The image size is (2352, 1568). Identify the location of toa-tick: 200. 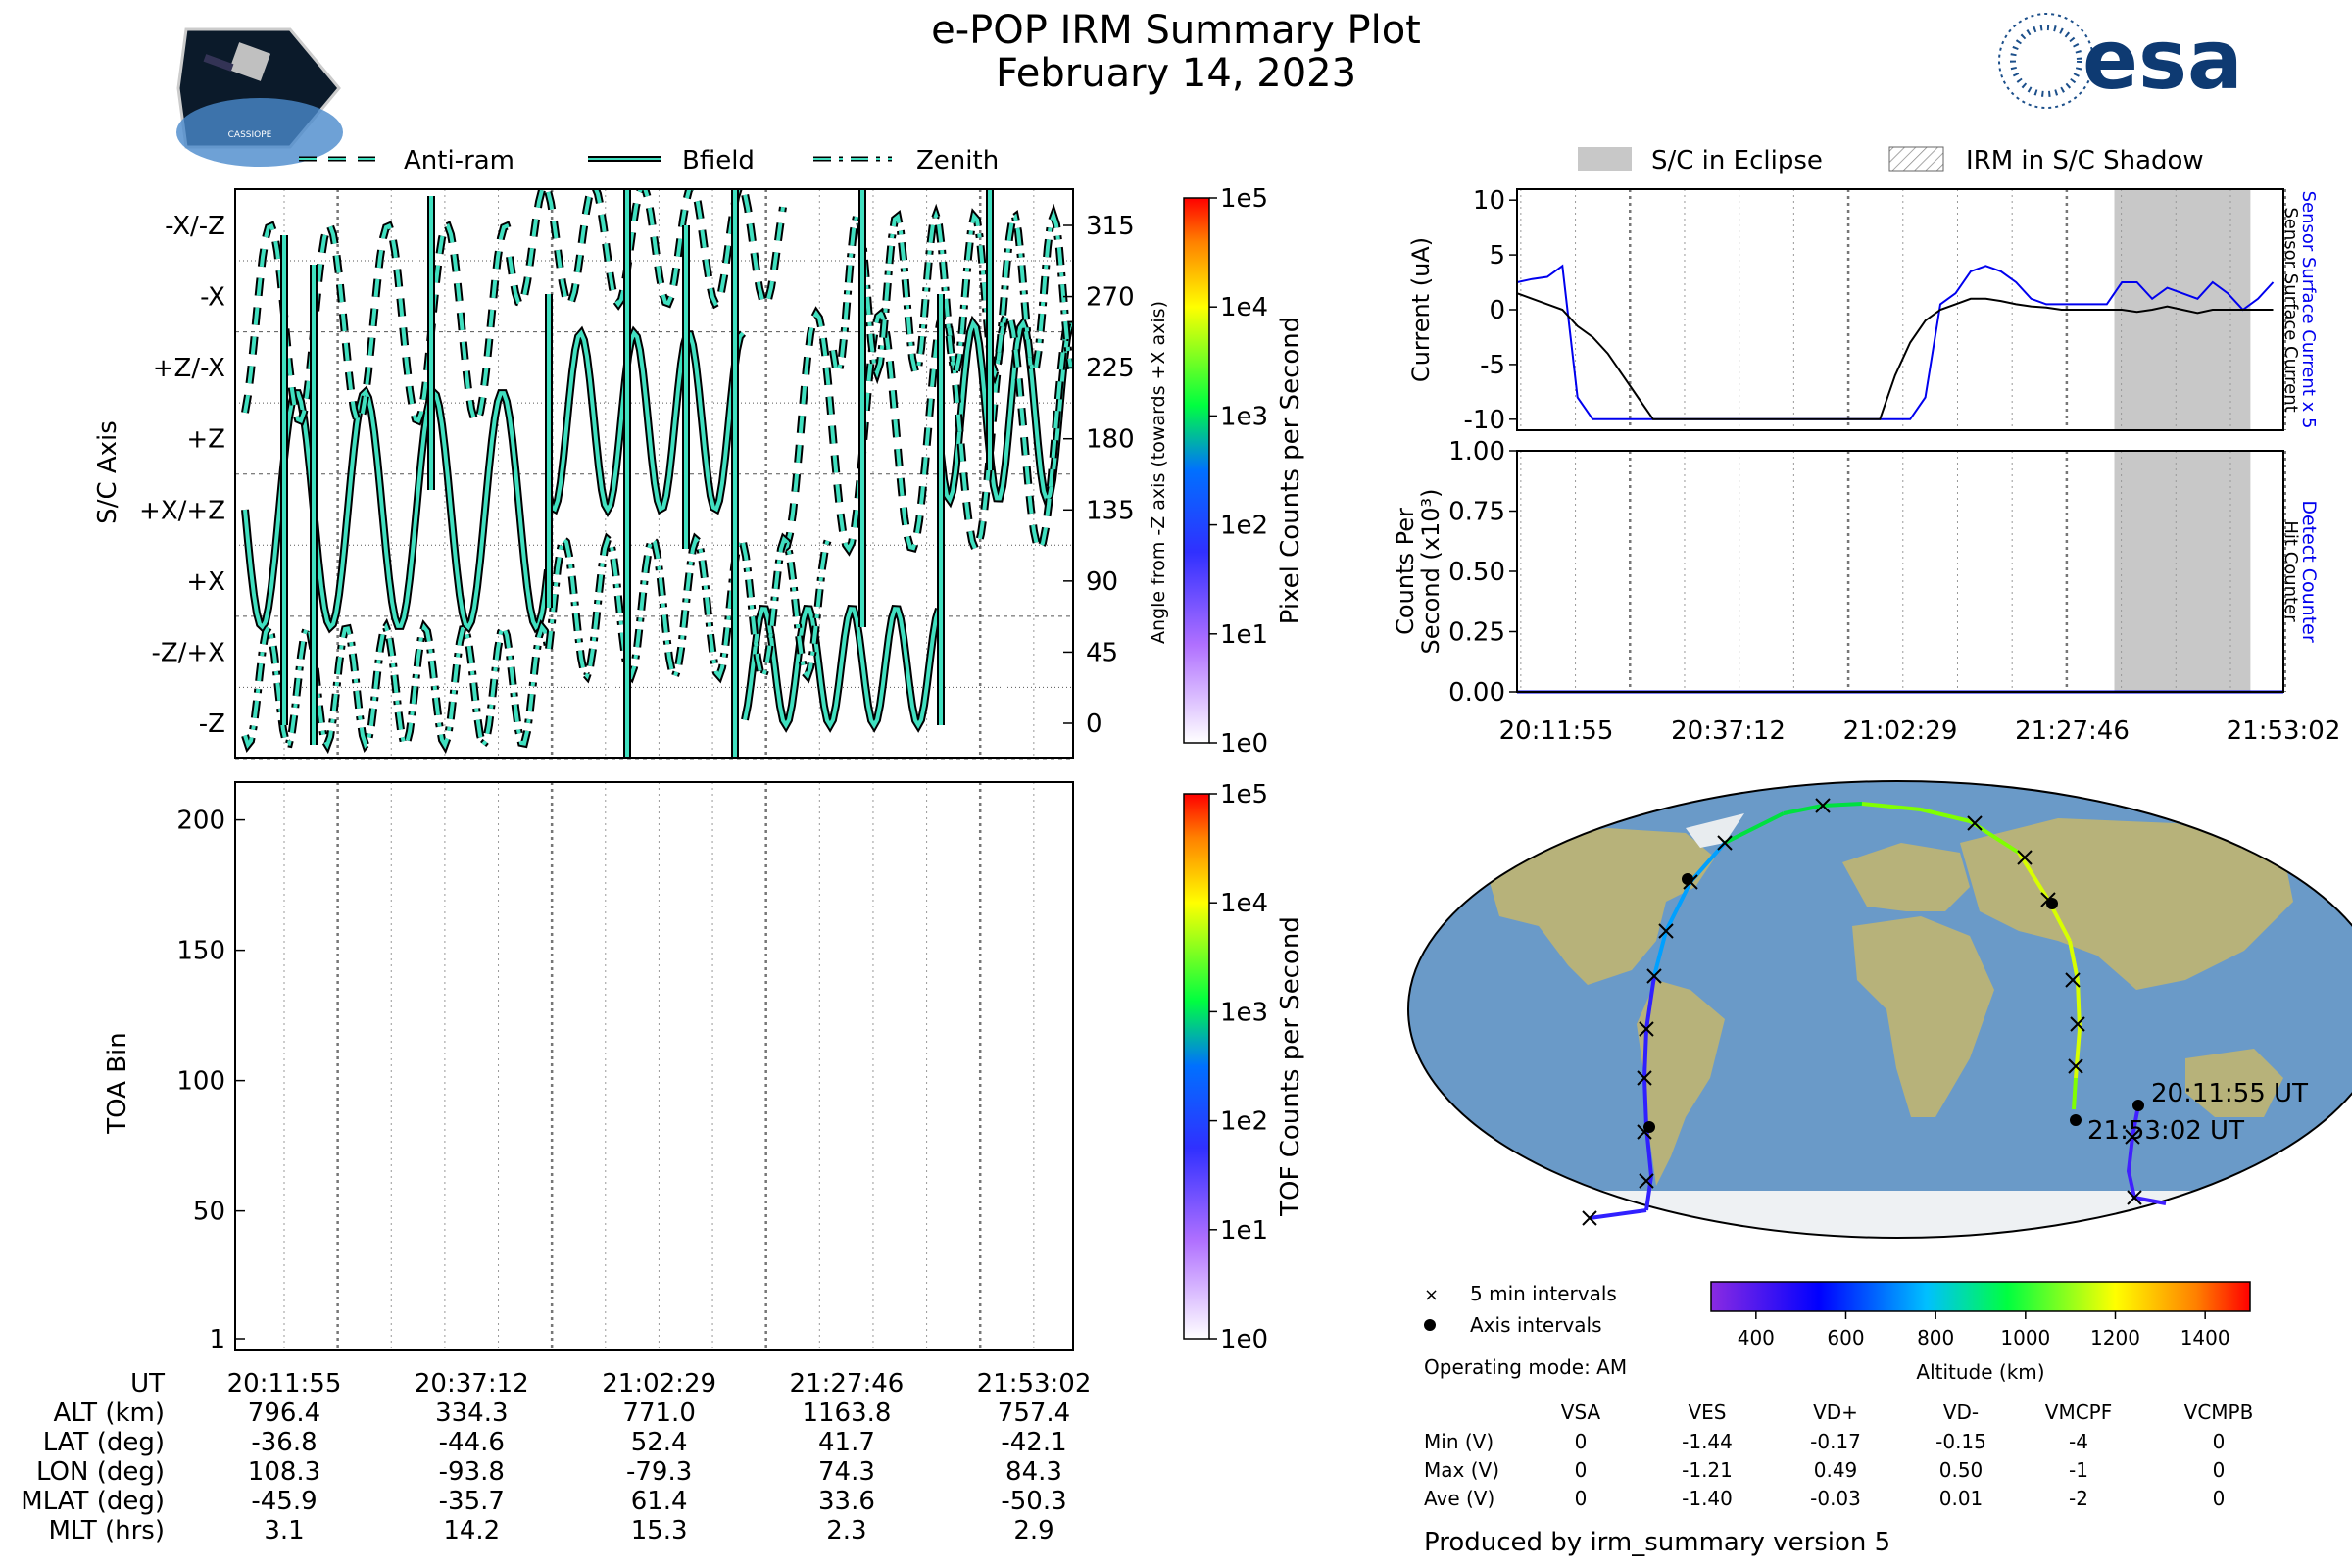
(200, 821).